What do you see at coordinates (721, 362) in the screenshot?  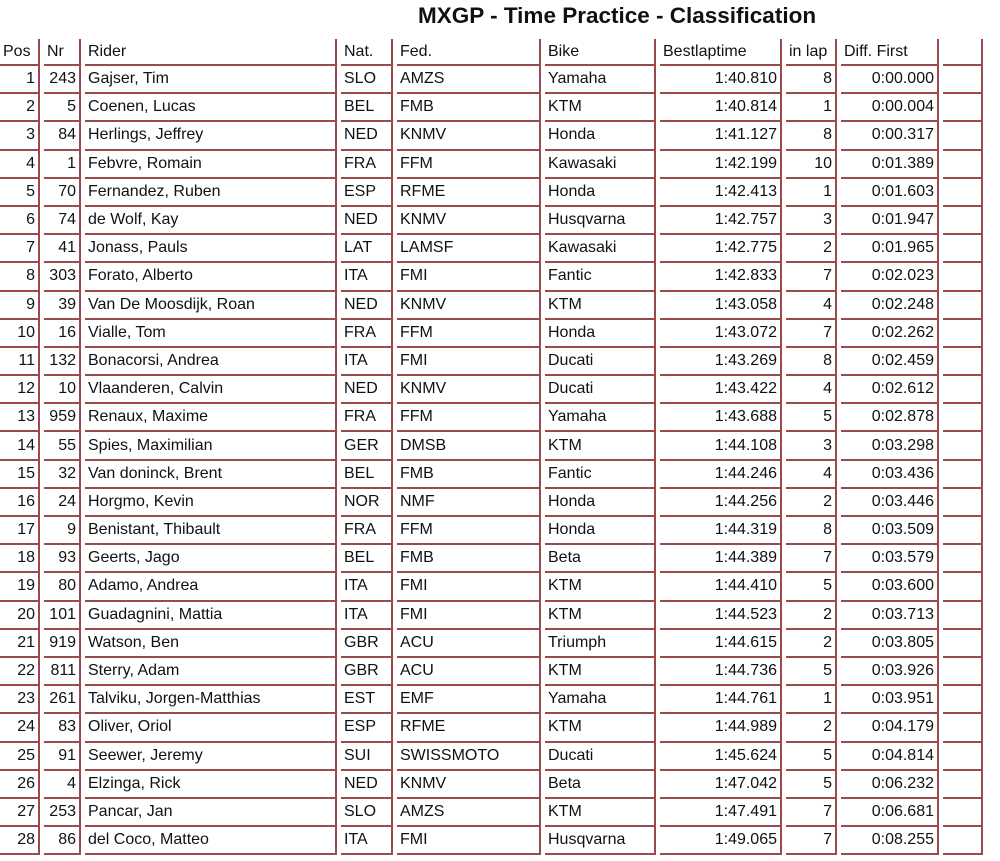 I see `cell-bestlaptime: 1:43.269` at bounding box center [721, 362].